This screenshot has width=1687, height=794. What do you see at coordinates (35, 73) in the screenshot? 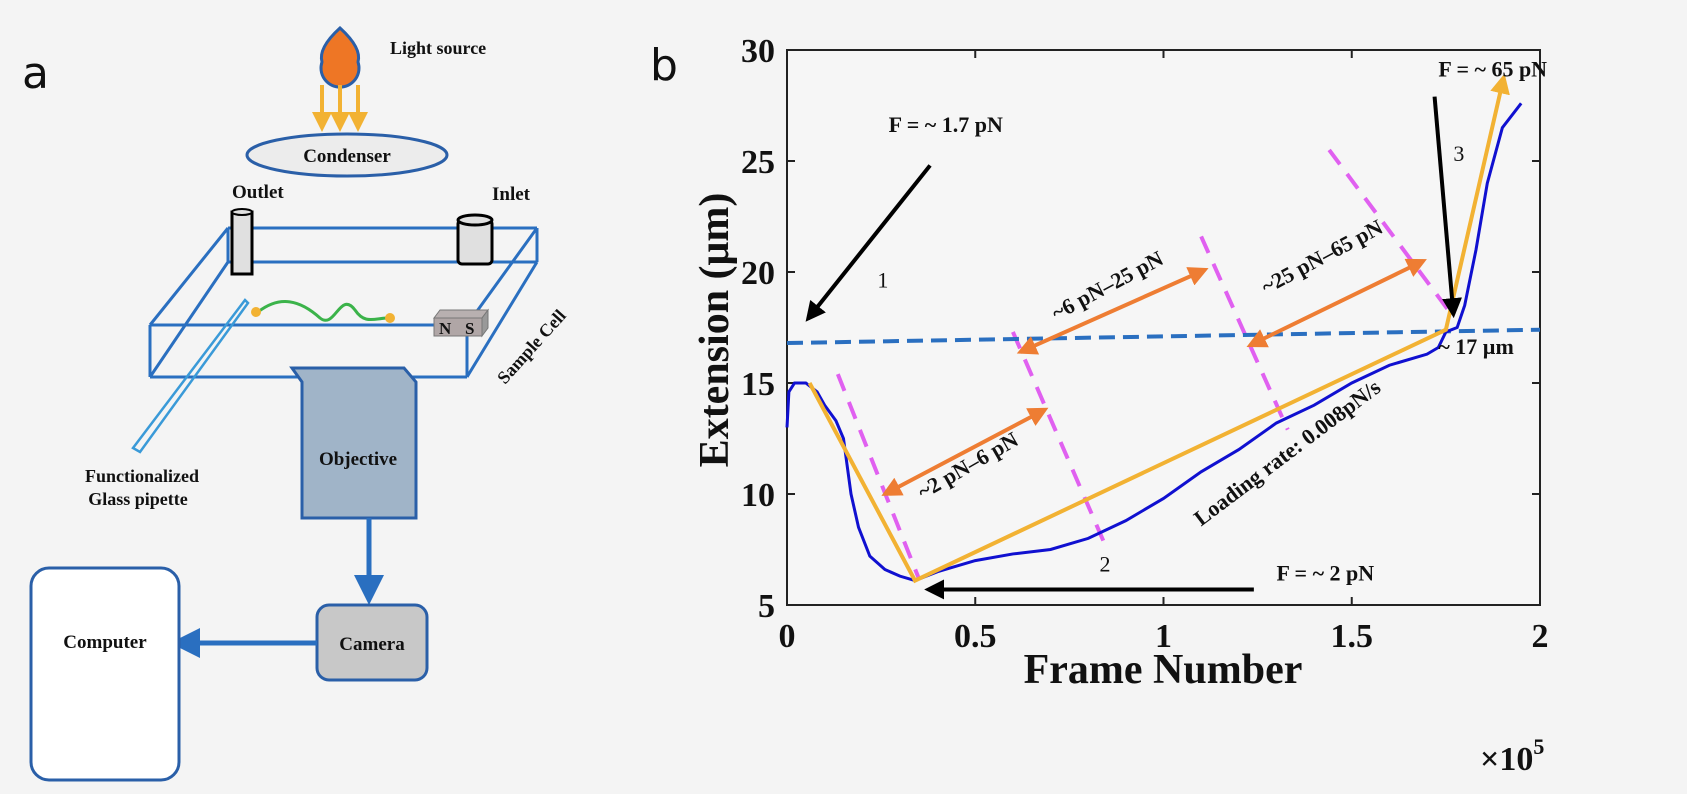
I see `panel-a-label: a` at bounding box center [35, 73].